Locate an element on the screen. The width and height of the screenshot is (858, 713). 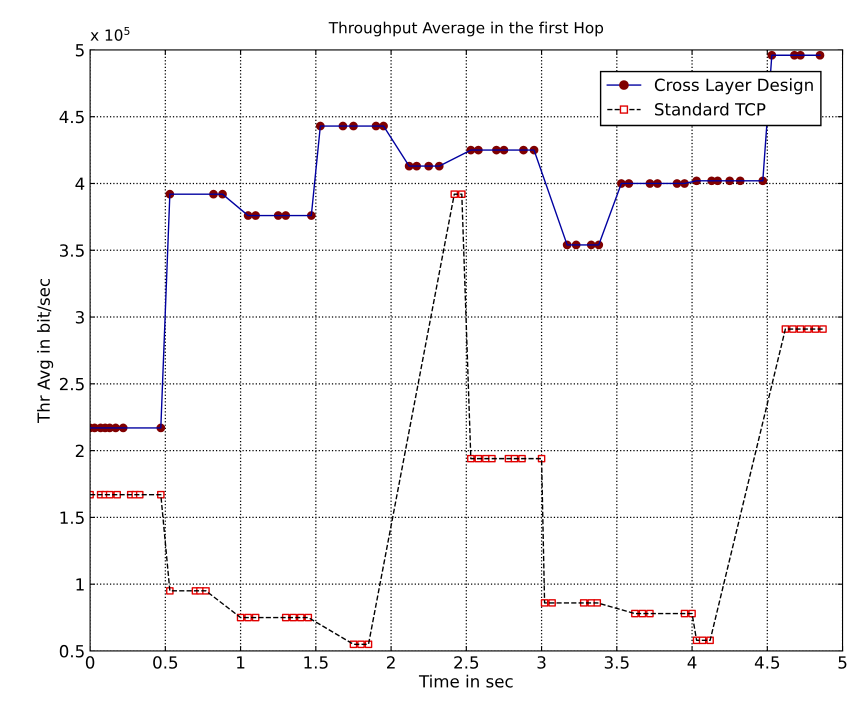
x-tick-label: 1.5 is located at coordinates (316, 662).